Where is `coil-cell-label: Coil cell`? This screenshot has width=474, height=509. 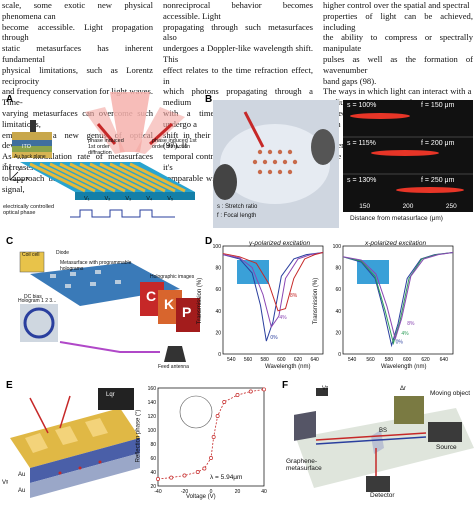 coil-cell-label: Coil cell is located at coordinates (31, 255).